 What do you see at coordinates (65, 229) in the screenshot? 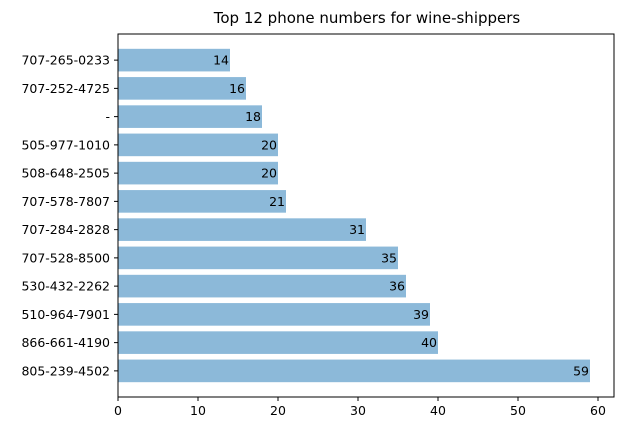
I see `y-tick-label: 707-284-2828` at bounding box center [65, 229].